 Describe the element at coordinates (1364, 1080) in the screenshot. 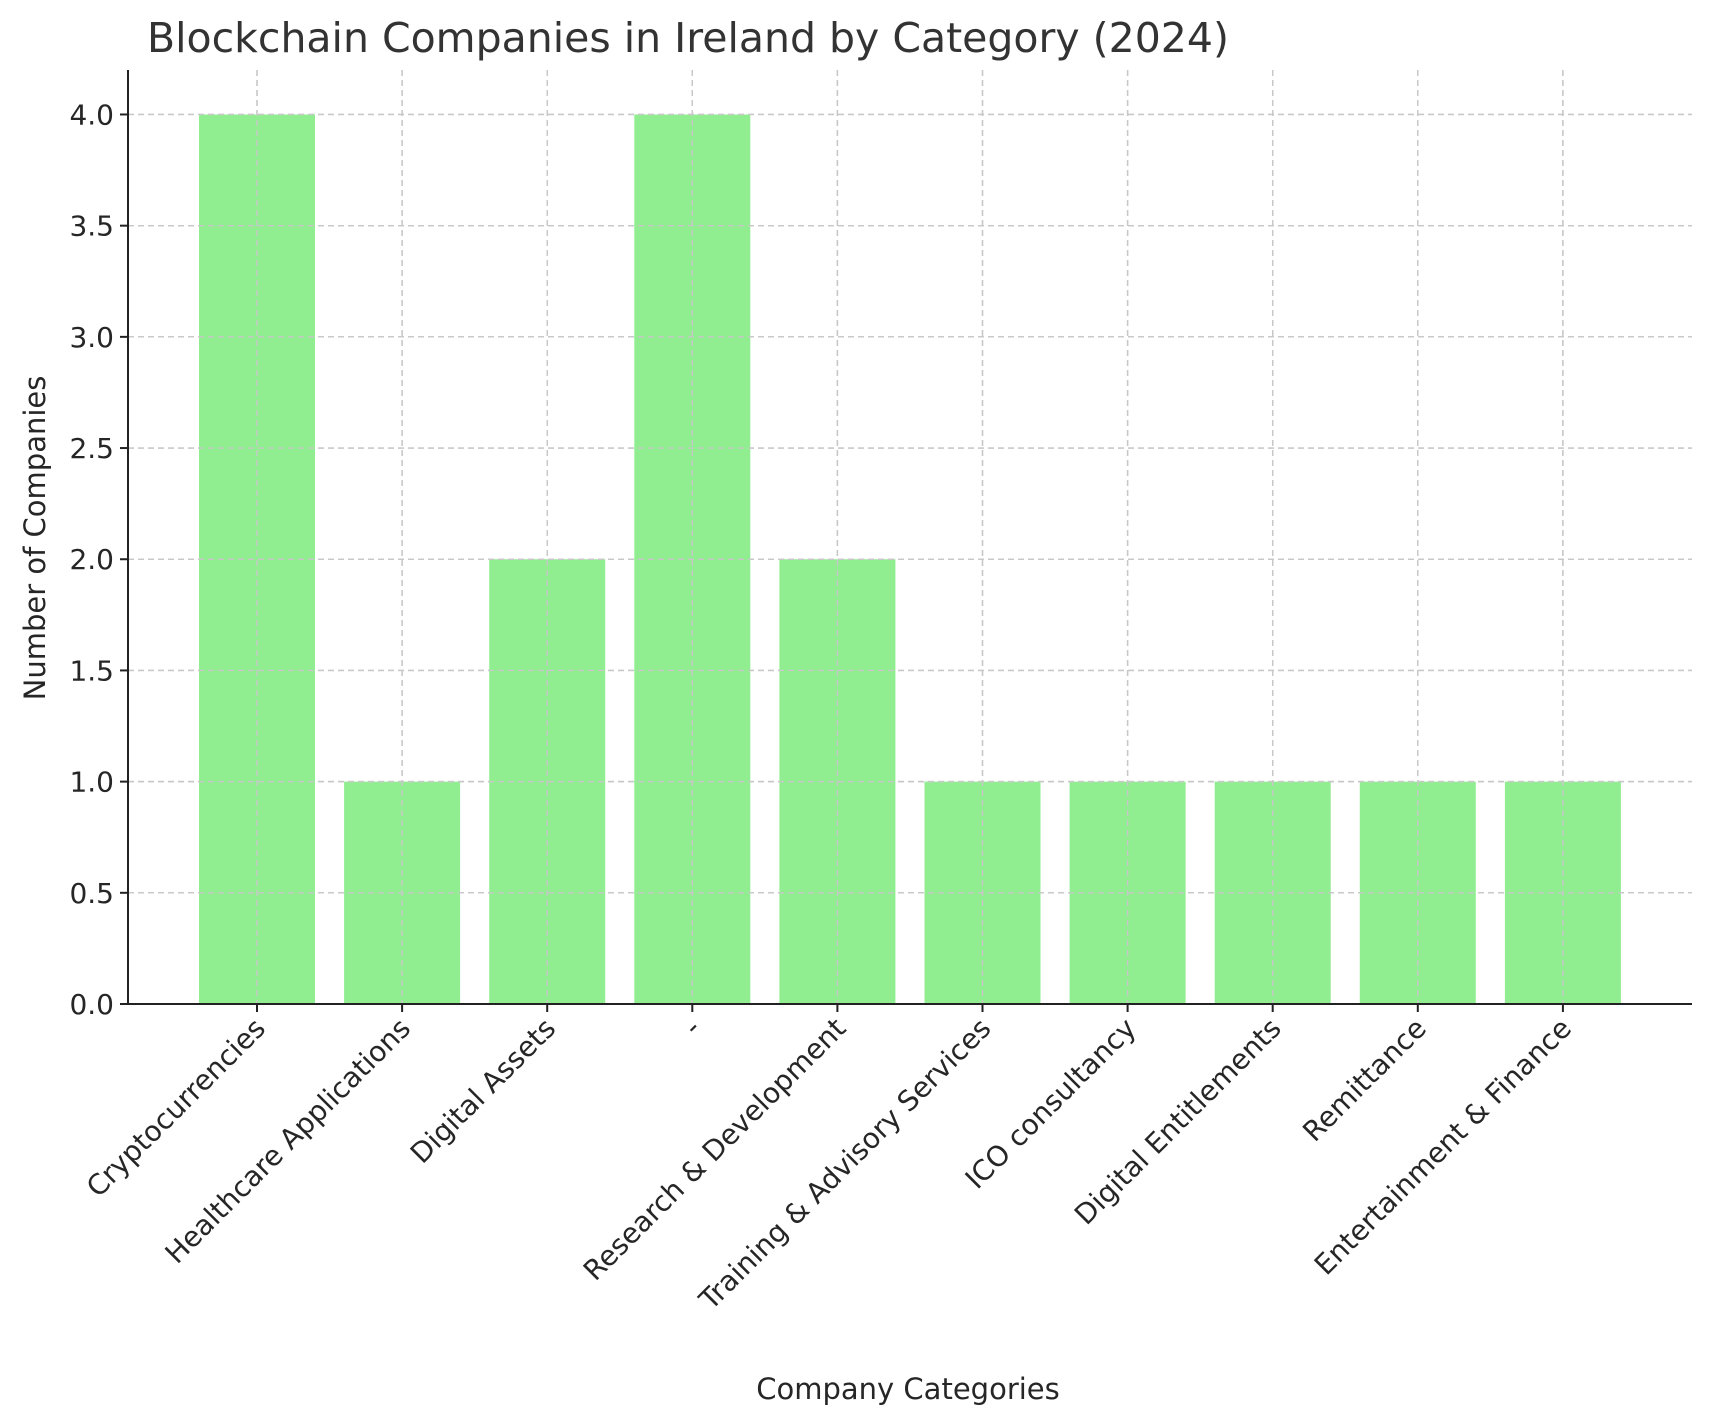

I see `x-tick-label: Remittance` at that location.